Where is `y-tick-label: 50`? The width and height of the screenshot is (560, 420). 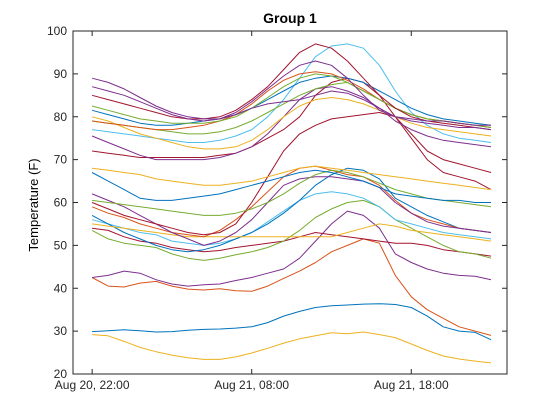
y-tick-label: 50 is located at coordinates (61, 245).